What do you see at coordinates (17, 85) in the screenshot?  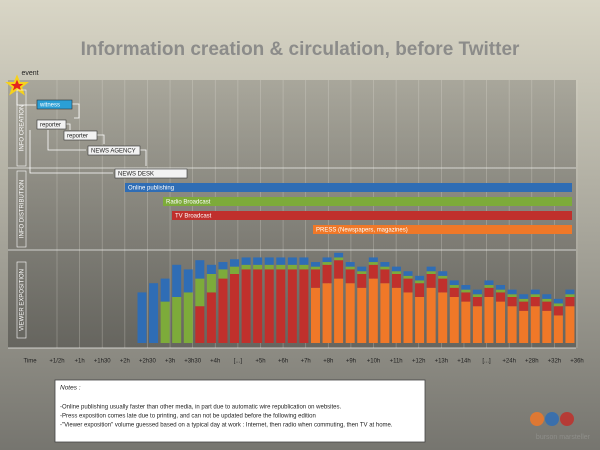 I see `event-star` at bounding box center [17, 85].